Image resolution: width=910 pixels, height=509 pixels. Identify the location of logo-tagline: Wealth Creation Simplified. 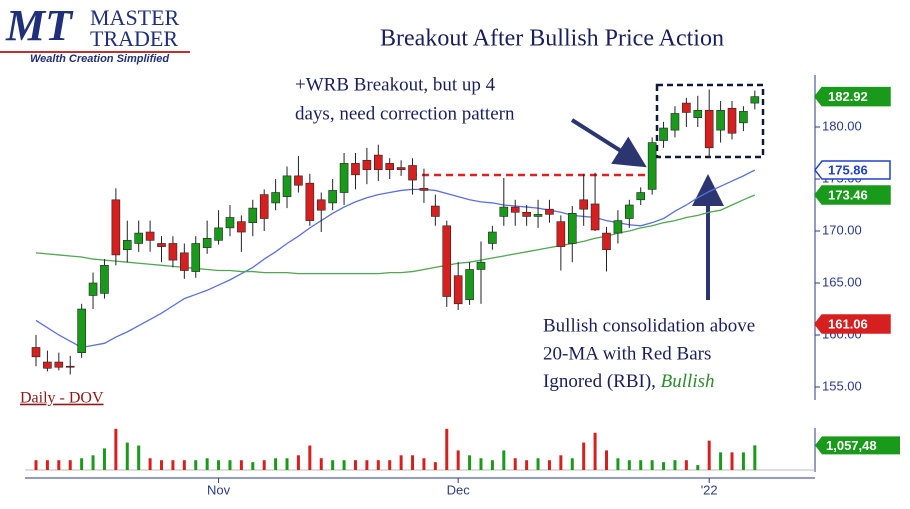
(99, 59).